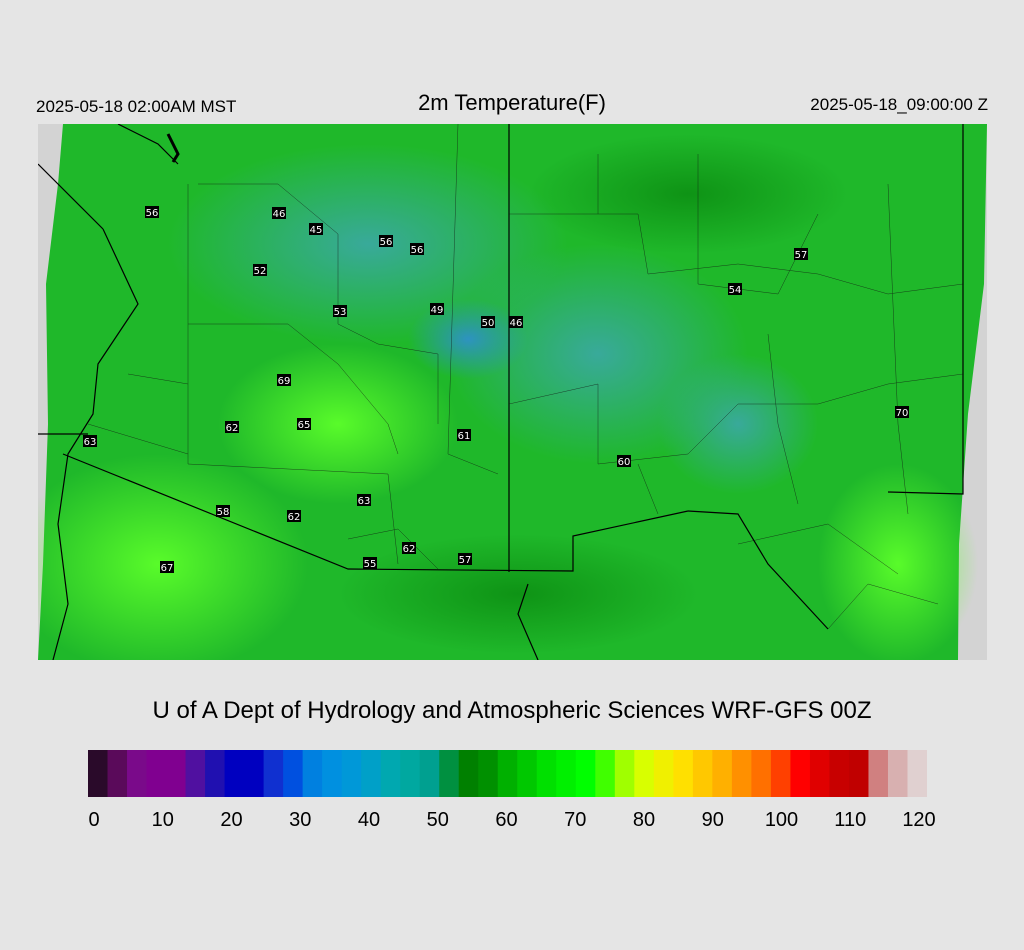 The height and width of the screenshot is (950, 1024). What do you see at coordinates (712, 820) in the screenshot?
I see `colorbar-tick-label: 90` at bounding box center [712, 820].